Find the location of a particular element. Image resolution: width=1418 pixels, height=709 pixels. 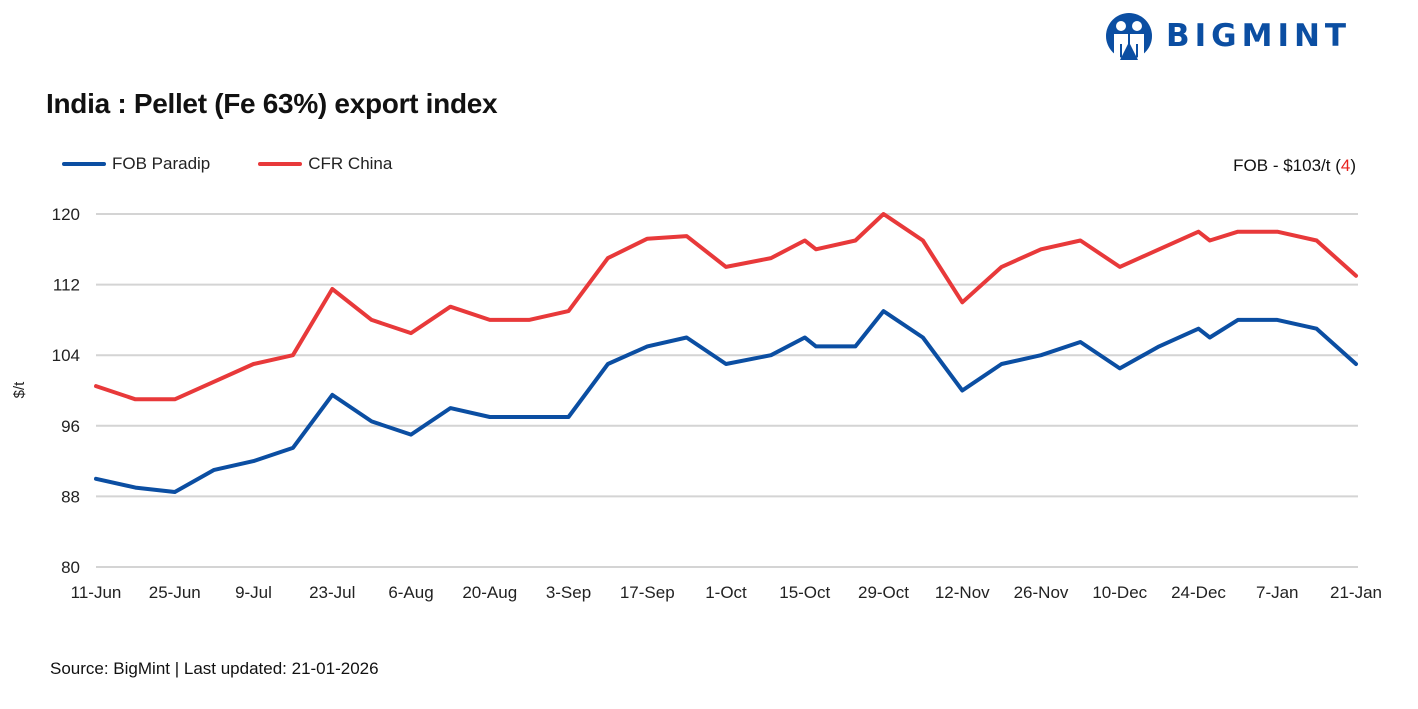

x-tick-label: 1-Oct is located at coordinates (726, 592).